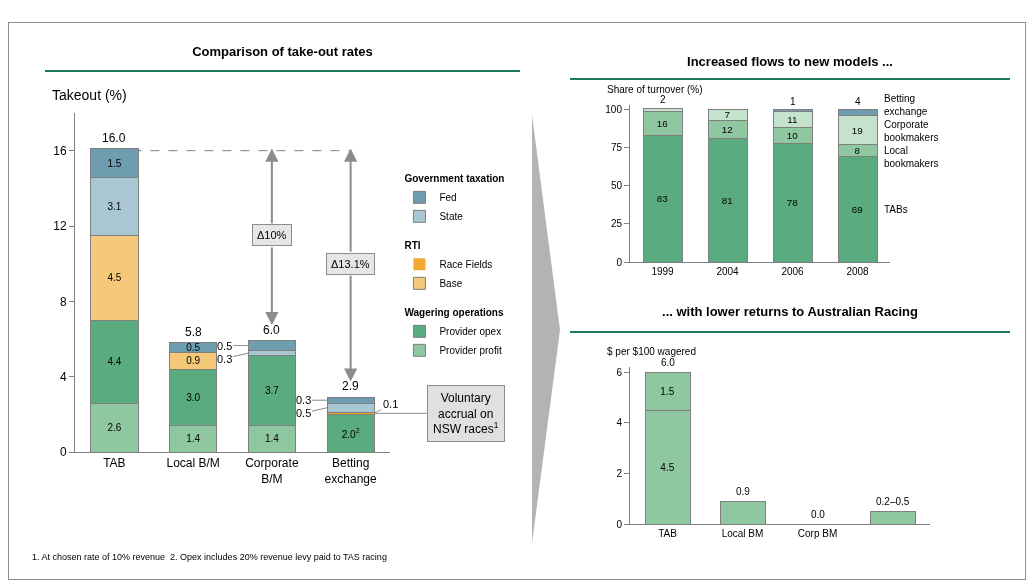 The image size is (1035, 583). Describe the element at coordinates (792, 202) in the screenshot. I see `data-label: 78` at that location.